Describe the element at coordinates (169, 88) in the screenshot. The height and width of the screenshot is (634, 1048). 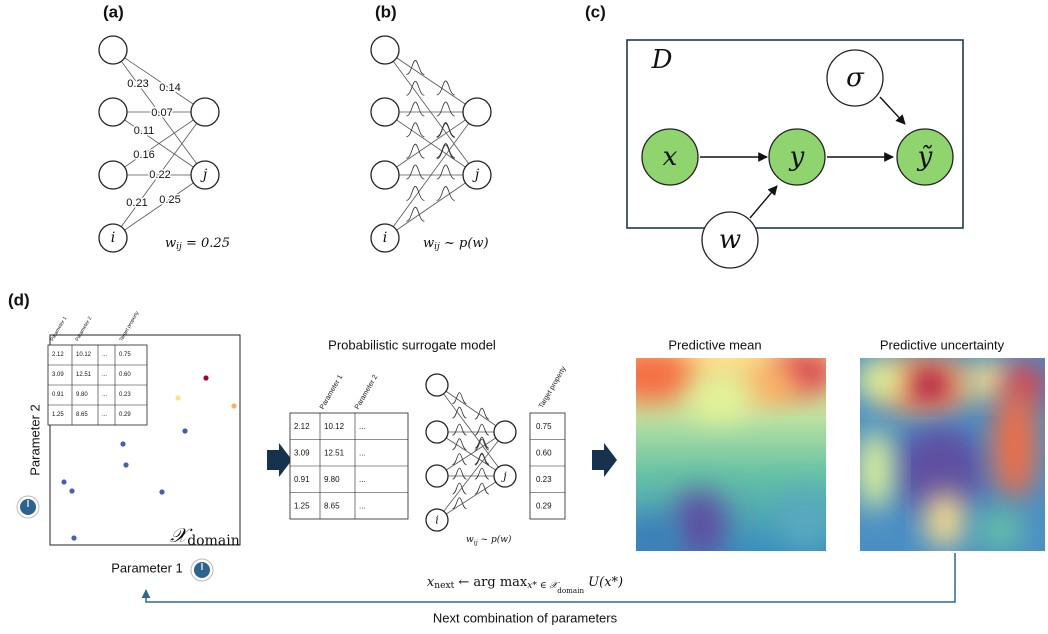
I see `weight-label: 0.14` at that location.